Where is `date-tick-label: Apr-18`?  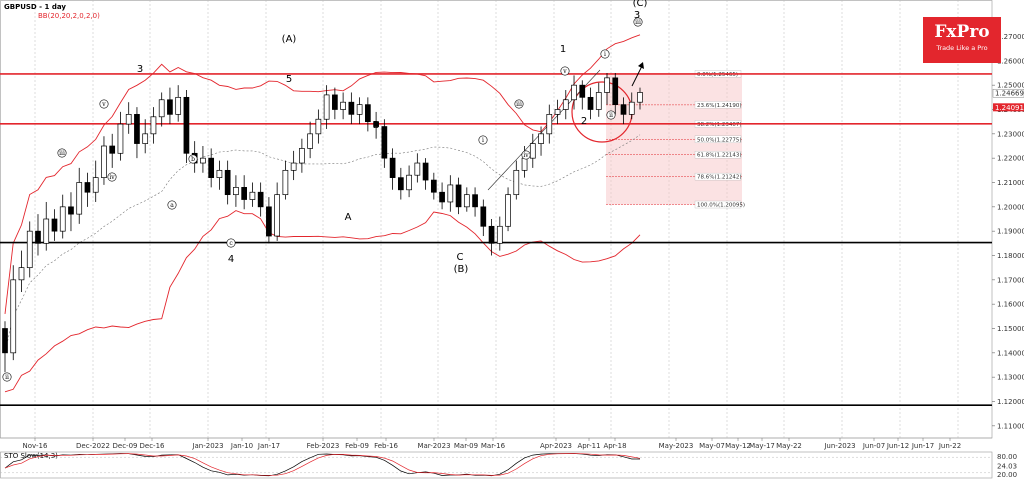
date-tick-label: Apr-18 is located at coordinates (614, 446).